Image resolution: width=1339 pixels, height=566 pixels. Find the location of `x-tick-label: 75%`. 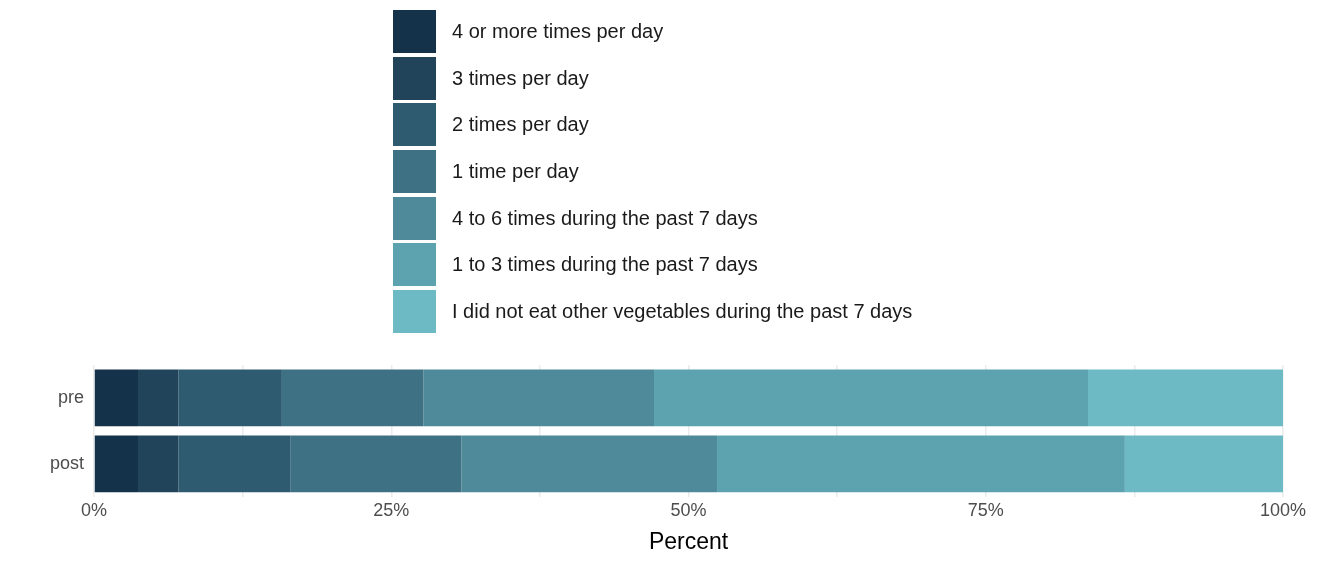

x-tick-label: 75% is located at coordinates (985, 509).